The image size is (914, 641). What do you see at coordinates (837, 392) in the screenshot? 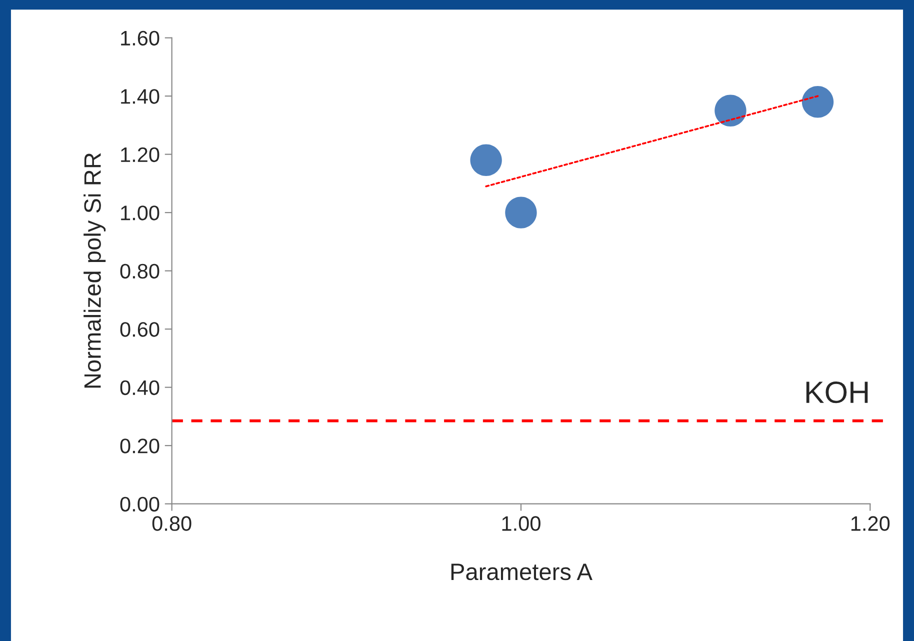
I see `ref-line-label: KOH` at bounding box center [837, 392].